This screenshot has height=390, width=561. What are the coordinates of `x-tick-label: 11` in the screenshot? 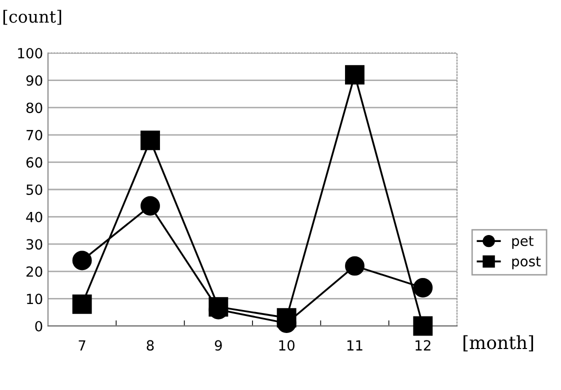 It's located at (354, 345).